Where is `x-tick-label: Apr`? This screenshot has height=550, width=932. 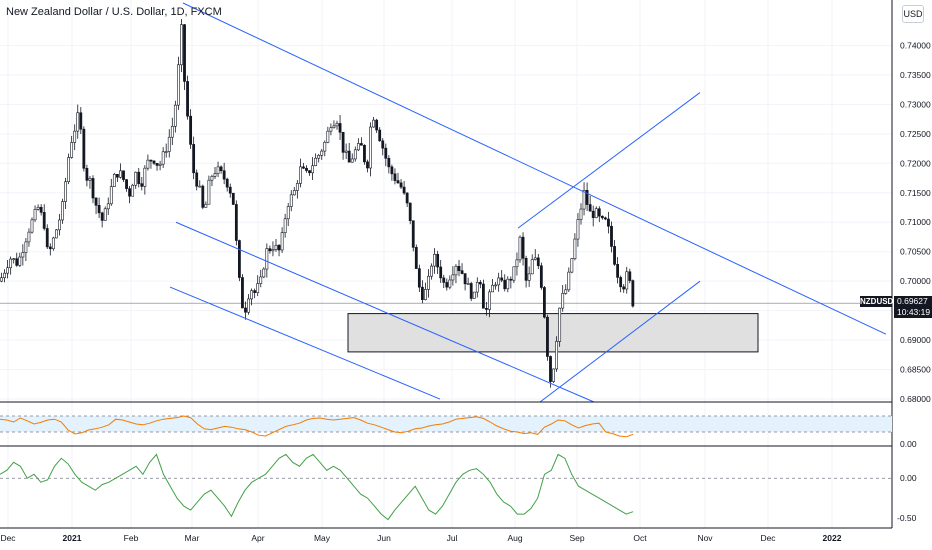
x-tick-label: Apr is located at coordinates (257, 538).